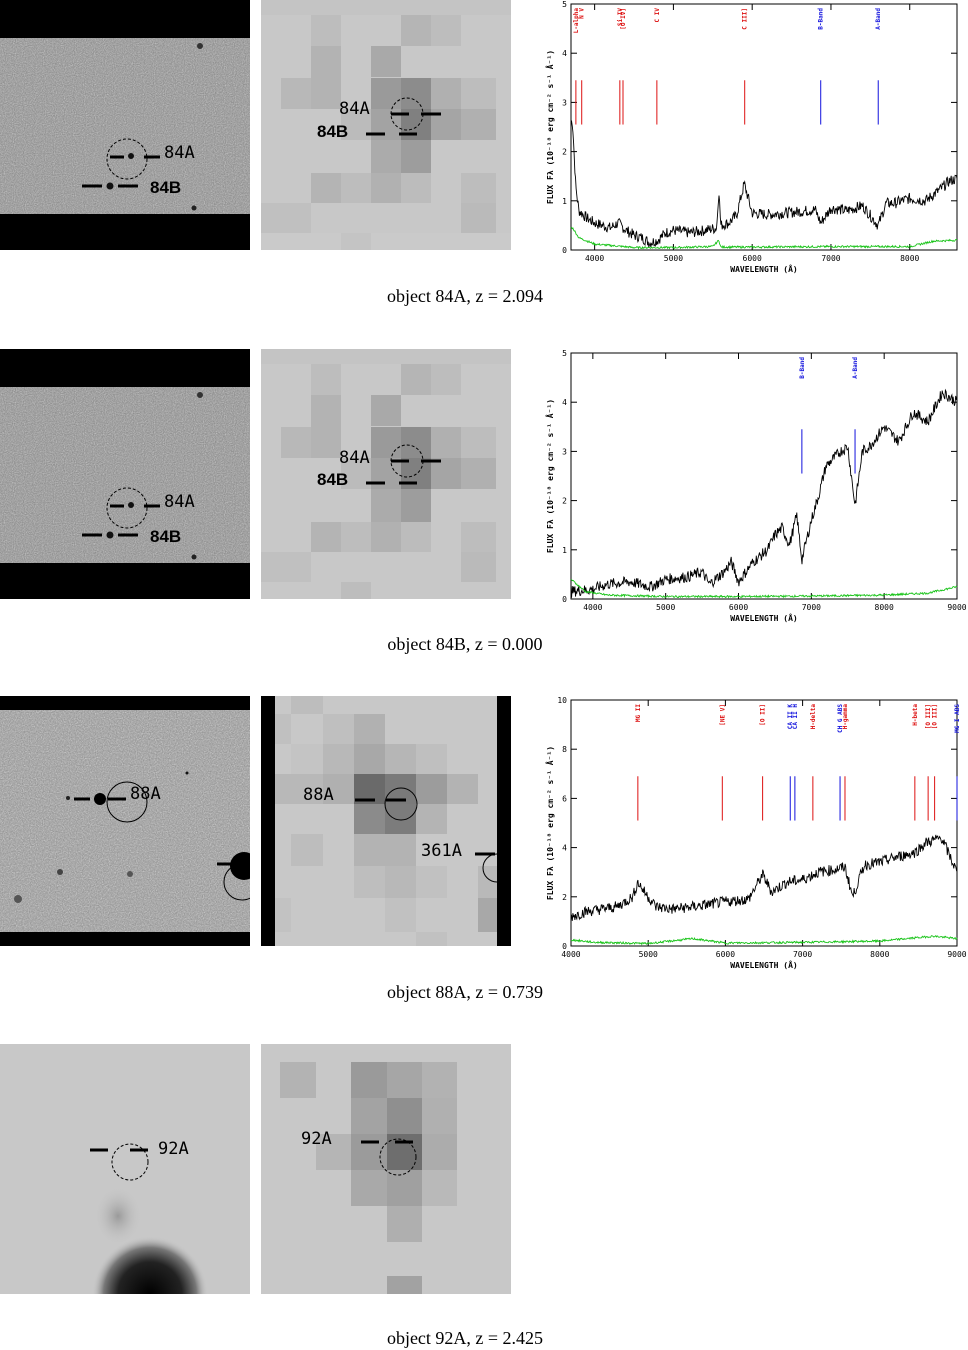 The width and height of the screenshot is (968, 1350). I want to click on feature-label: MG II, so click(638, 713).